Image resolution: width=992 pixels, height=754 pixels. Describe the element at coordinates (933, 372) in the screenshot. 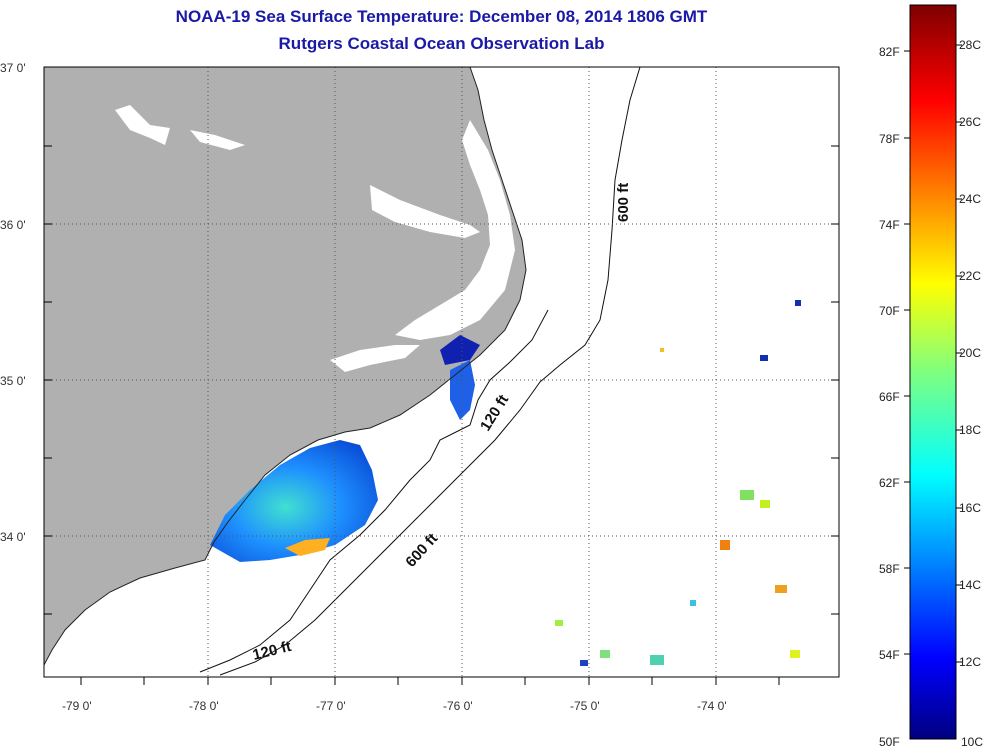

I see `colorbar` at that location.